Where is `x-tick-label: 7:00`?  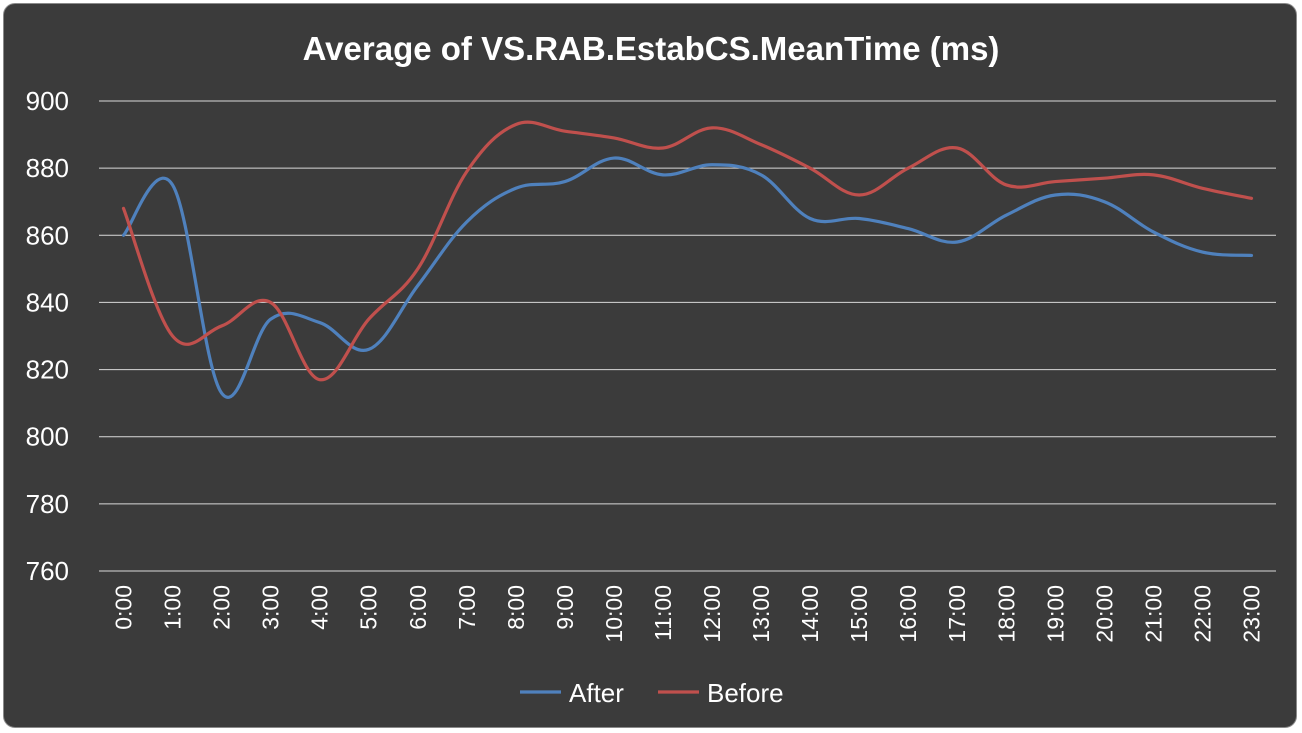 x-tick-label: 7:00 is located at coordinates (467, 607).